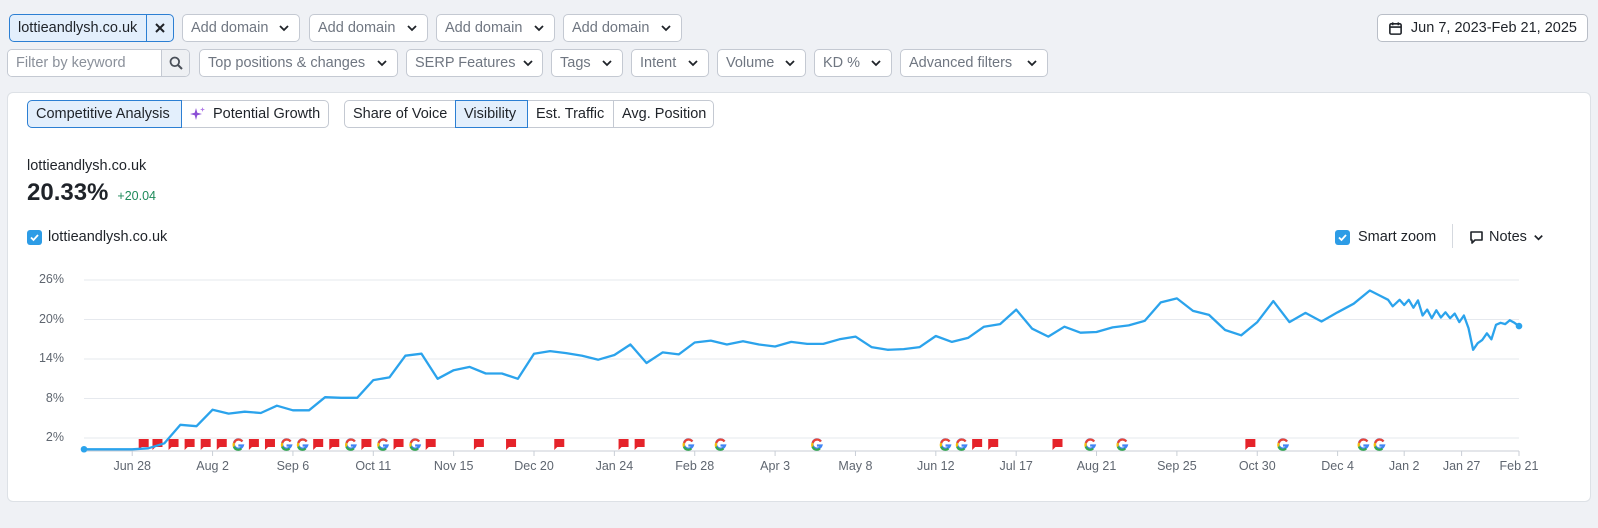  I want to click on domain-chip: lottieandlysh.co.uk, so click(91, 28).